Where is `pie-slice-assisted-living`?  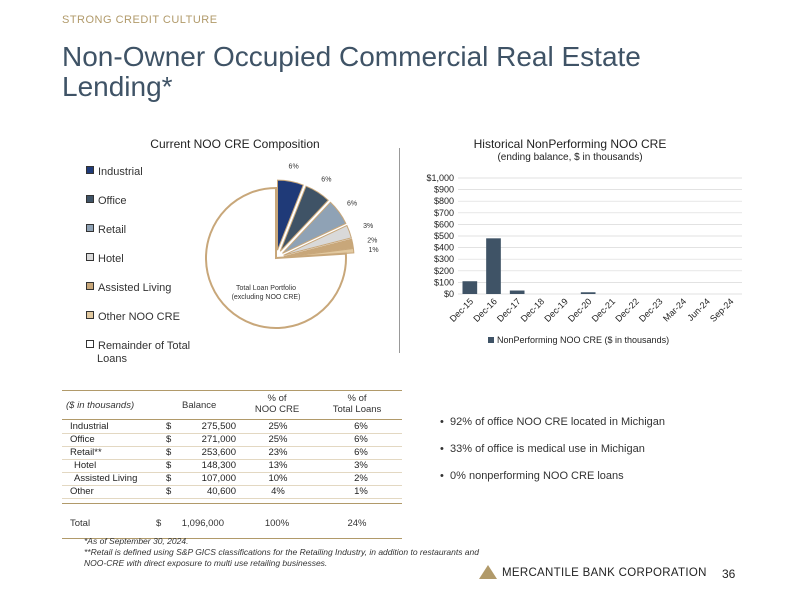
pie-slice-assisted-living is located at coordinates (318, 247).